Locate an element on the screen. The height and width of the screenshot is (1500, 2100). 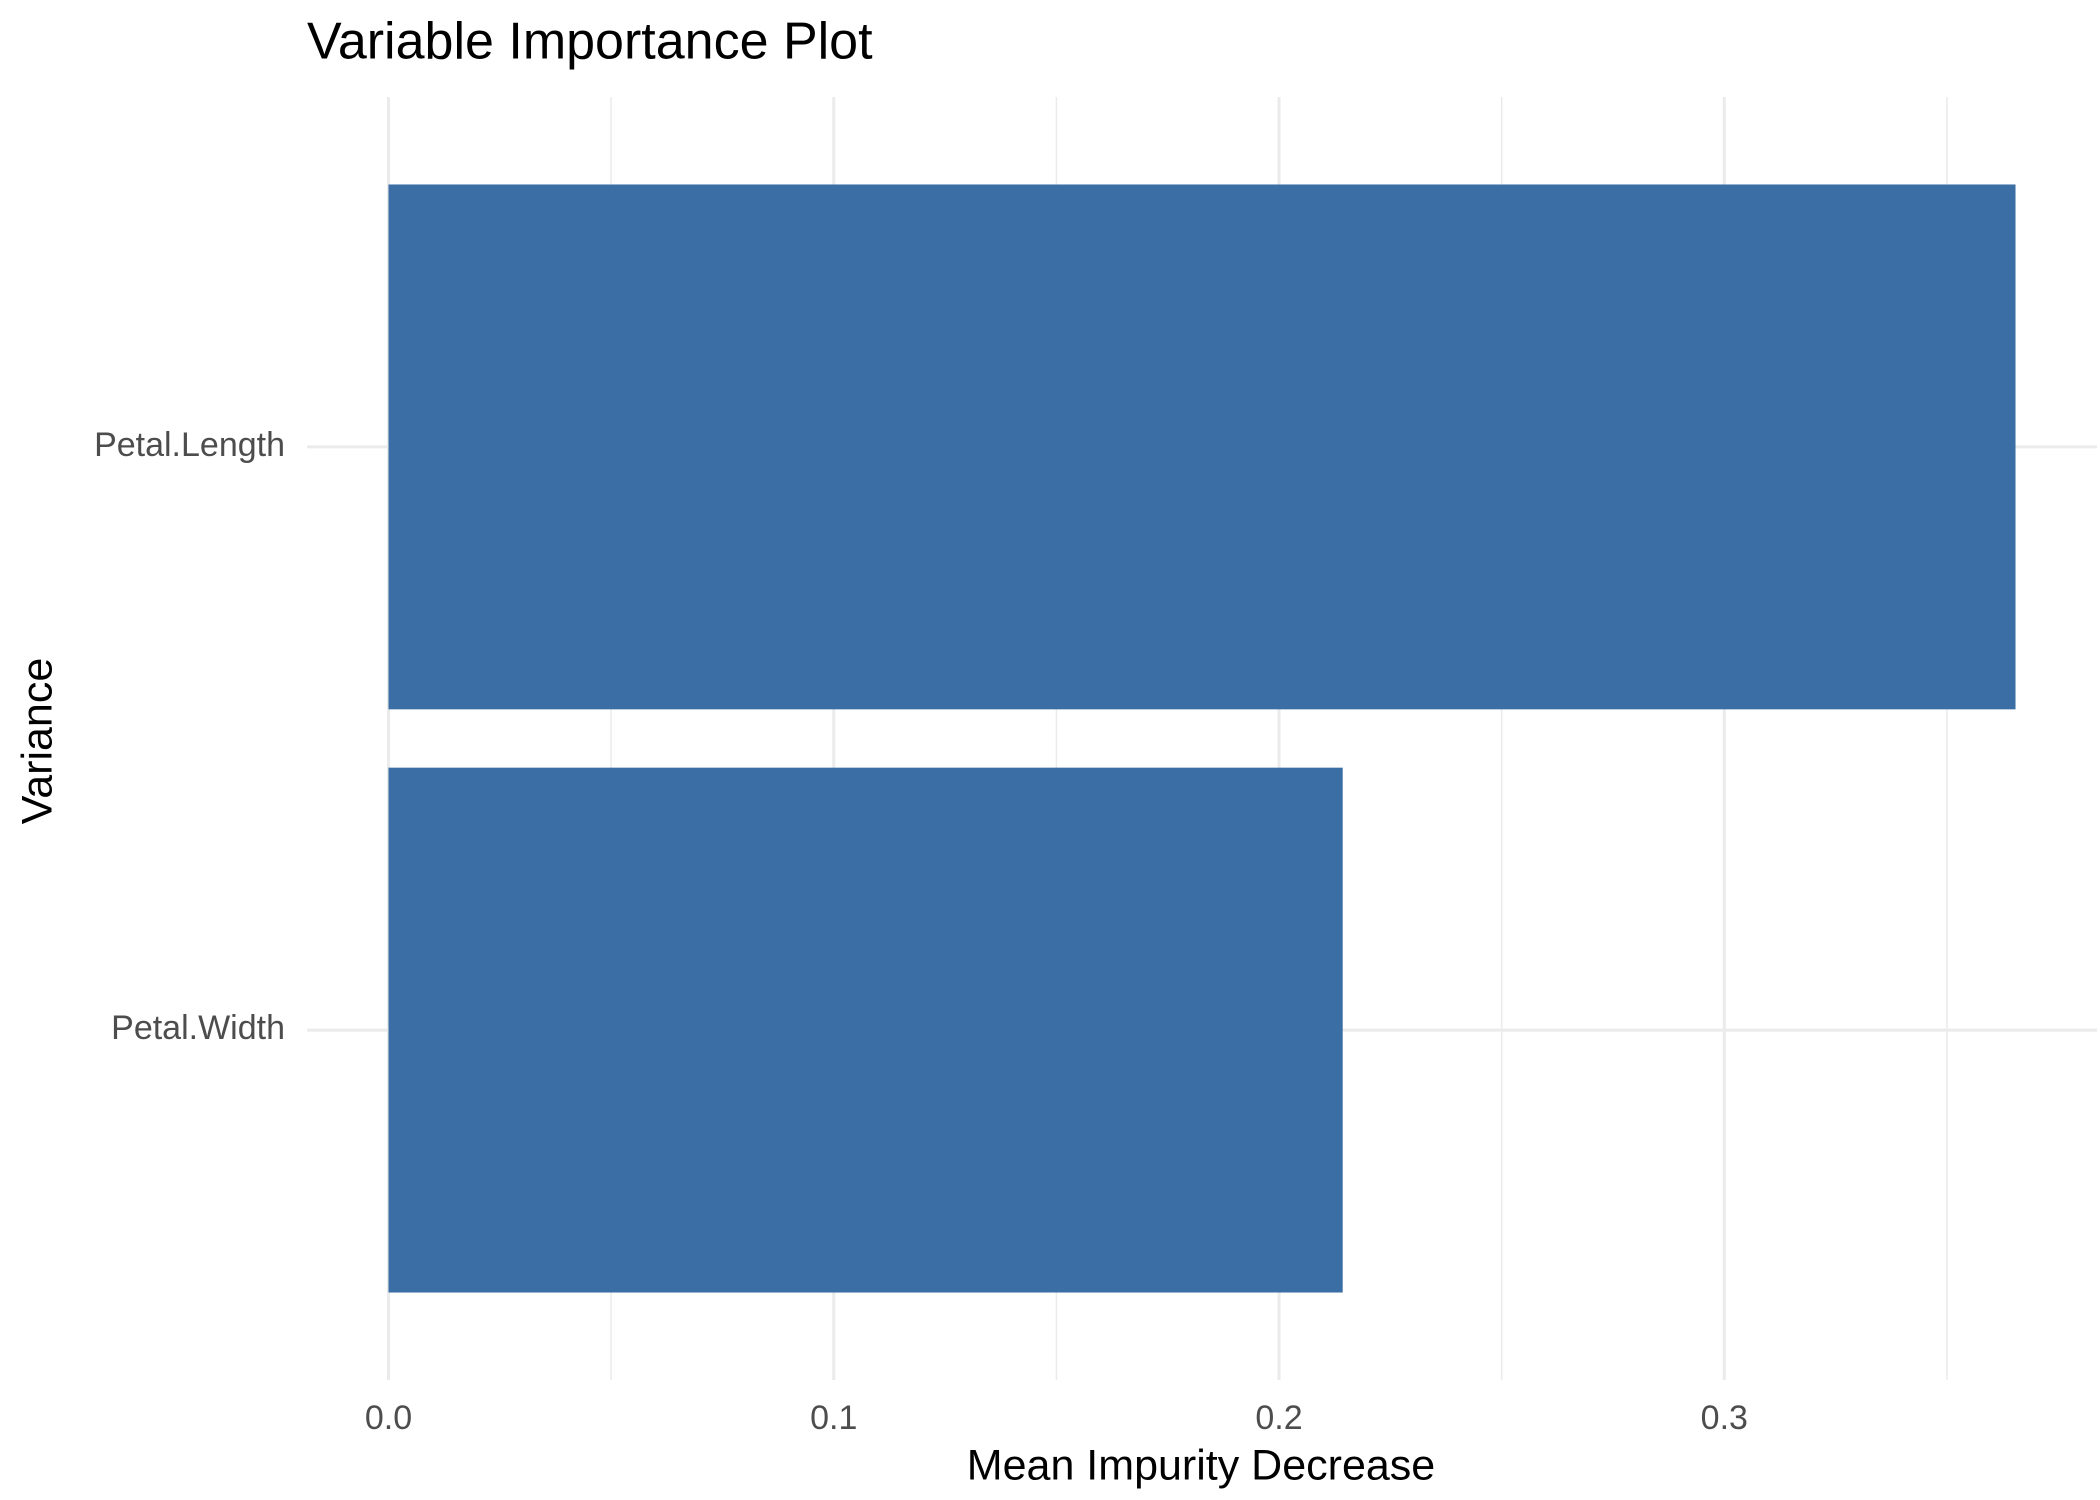
y-axis-title: Variance is located at coordinates (37, 741).